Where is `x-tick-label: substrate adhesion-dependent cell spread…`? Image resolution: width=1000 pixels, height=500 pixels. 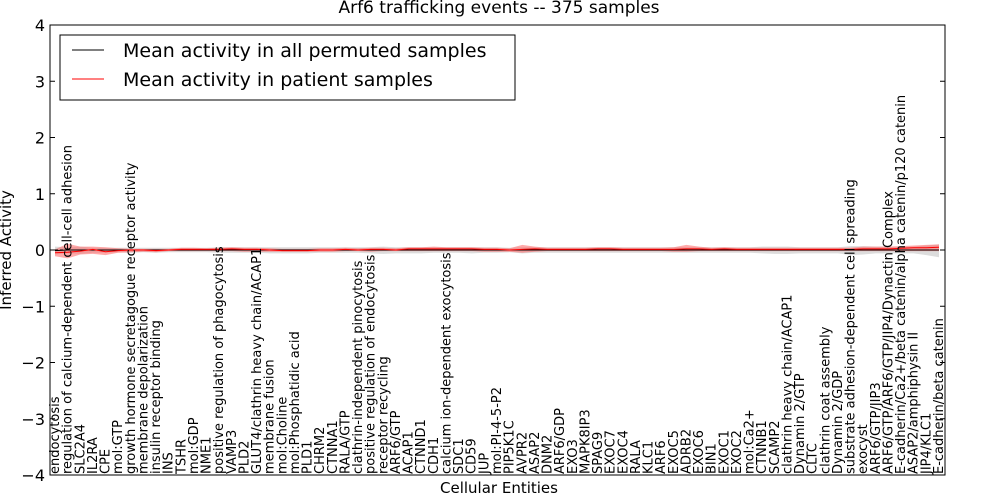
x-tick-label: substrate adhesion-dependent cell spread… is located at coordinates (851, 326).